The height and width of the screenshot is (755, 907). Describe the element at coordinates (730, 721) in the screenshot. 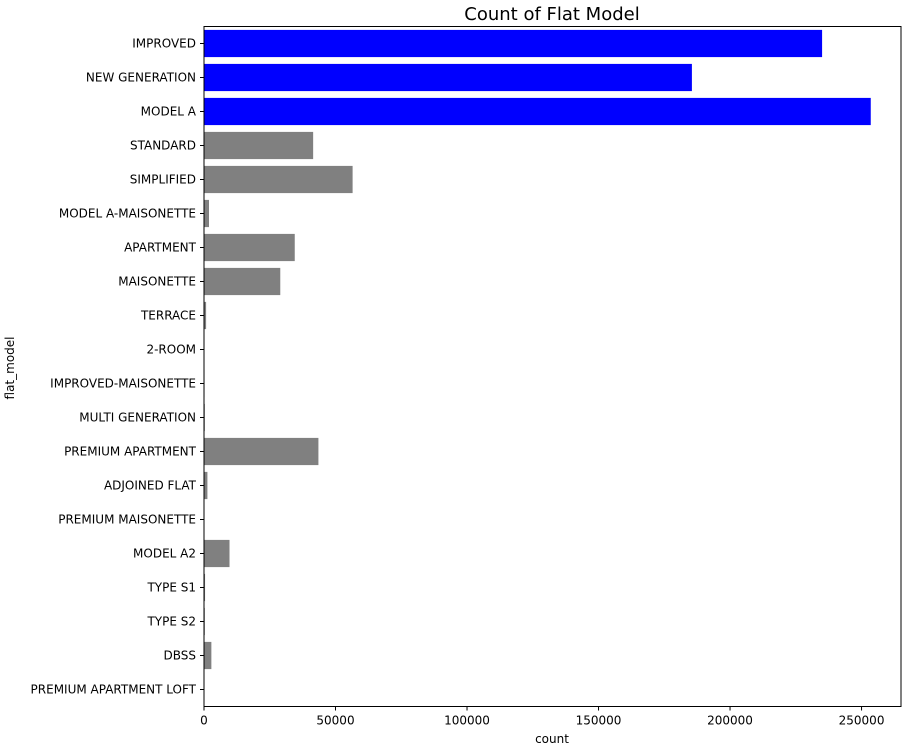

I see `x-tick-label: 200000` at that location.